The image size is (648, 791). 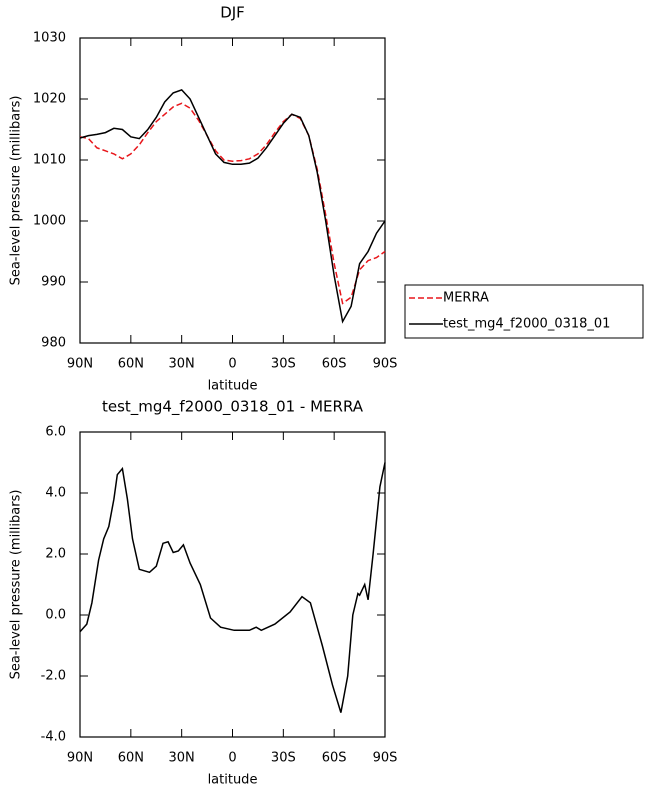 I want to click on y-tick-label: 1020, so click(x=49, y=99).